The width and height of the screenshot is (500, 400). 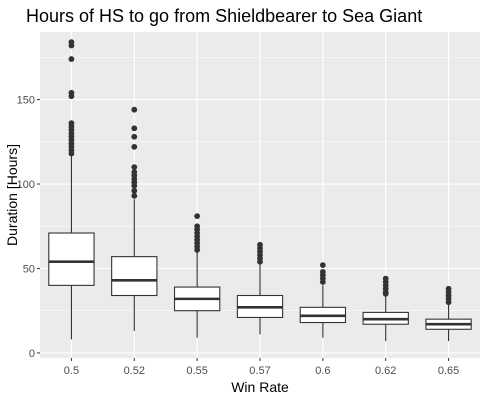 What do you see at coordinates (28, 227) in the screenshot?
I see `y-axis: 0 50 100 150` at bounding box center [28, 227].